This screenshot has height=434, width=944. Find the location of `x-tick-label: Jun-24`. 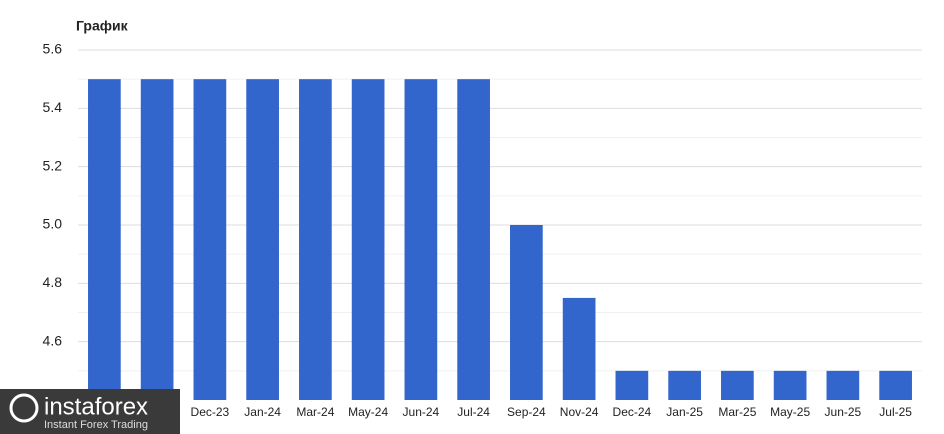

x-tick-label: Jun-24 is located at coordinates (421, 412).